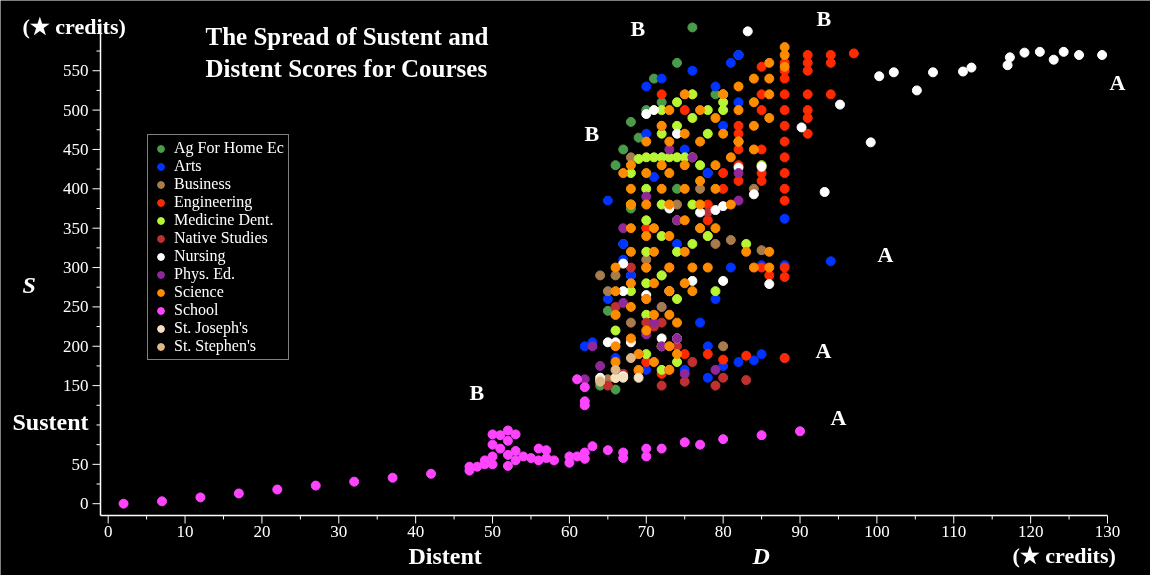  I want to click on y-tick-label: 0, so click(84, 504).